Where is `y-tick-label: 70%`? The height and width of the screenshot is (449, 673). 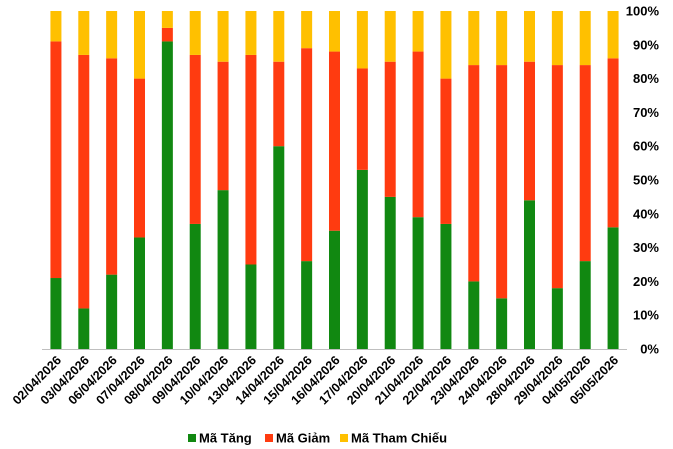
y-tick-label: 70% is located at coordinates (646, 112).